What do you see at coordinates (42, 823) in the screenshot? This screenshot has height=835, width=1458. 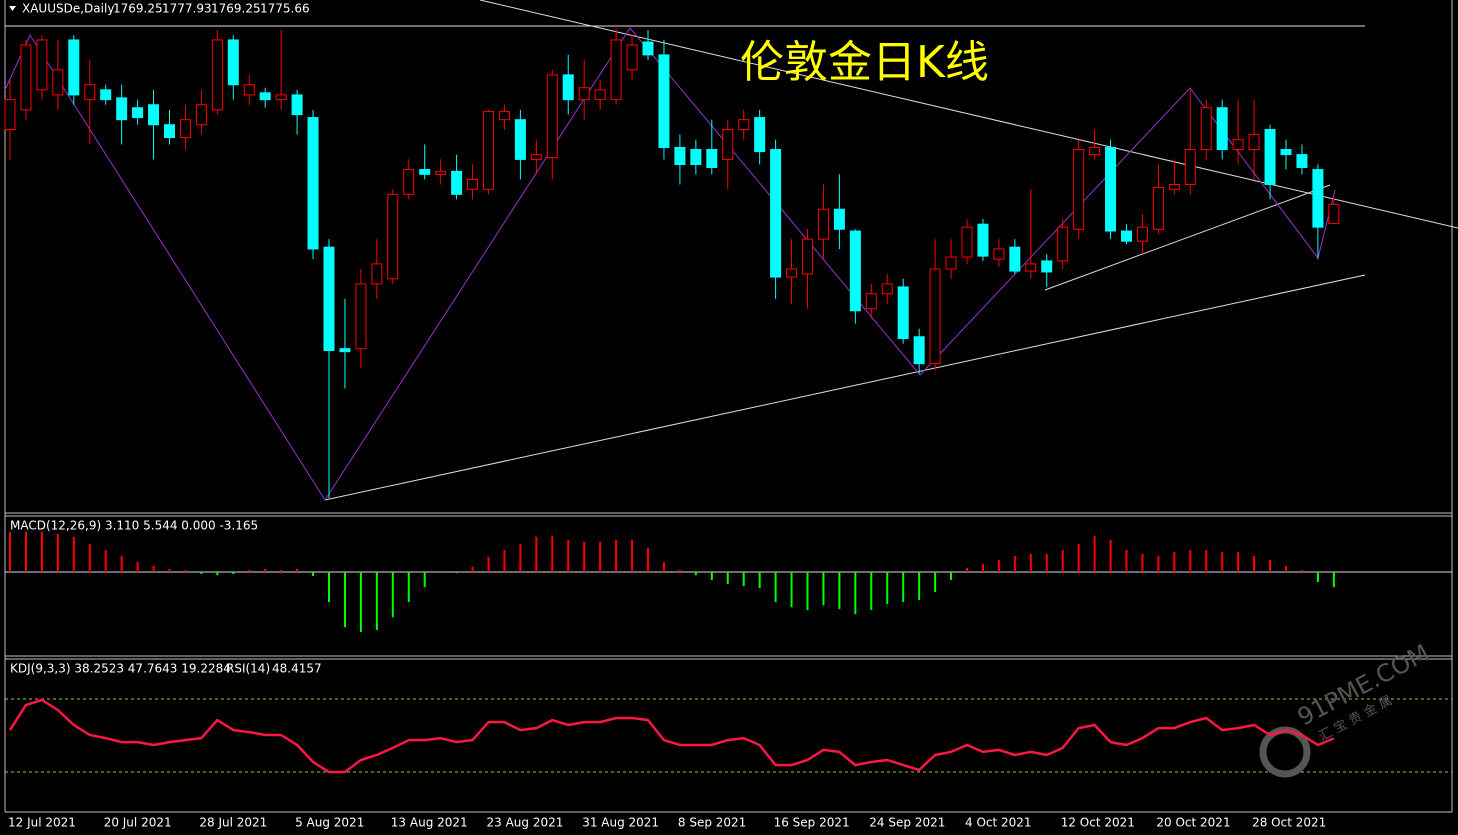 I see `x-tick-label: 12 Jul 2021` at bounding box center [42, 823].